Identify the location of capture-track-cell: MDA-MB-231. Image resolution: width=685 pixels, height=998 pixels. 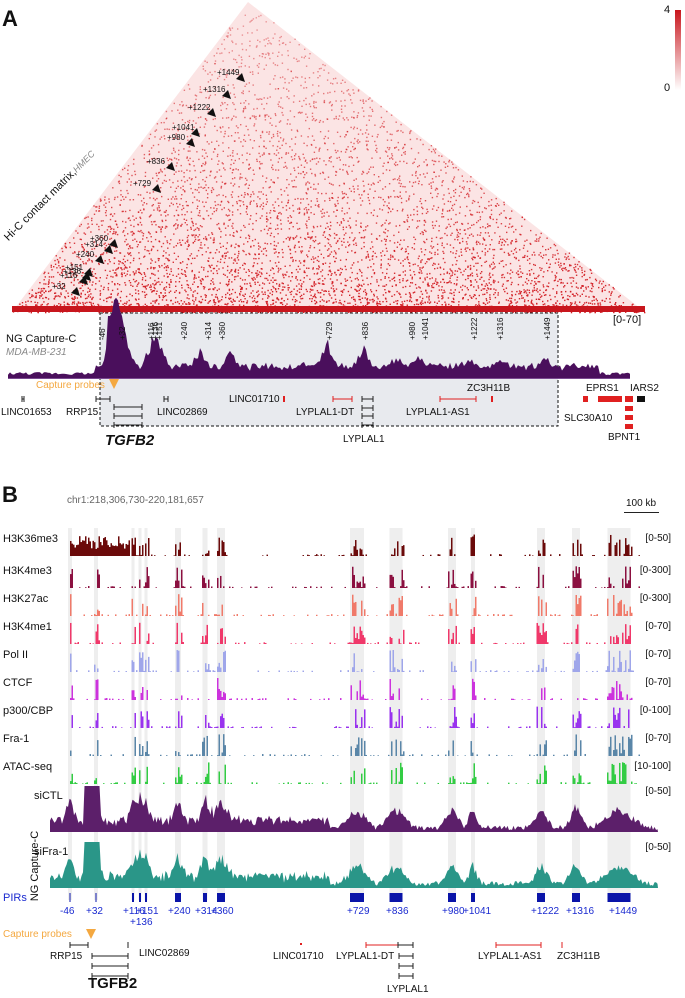
(36, 352).